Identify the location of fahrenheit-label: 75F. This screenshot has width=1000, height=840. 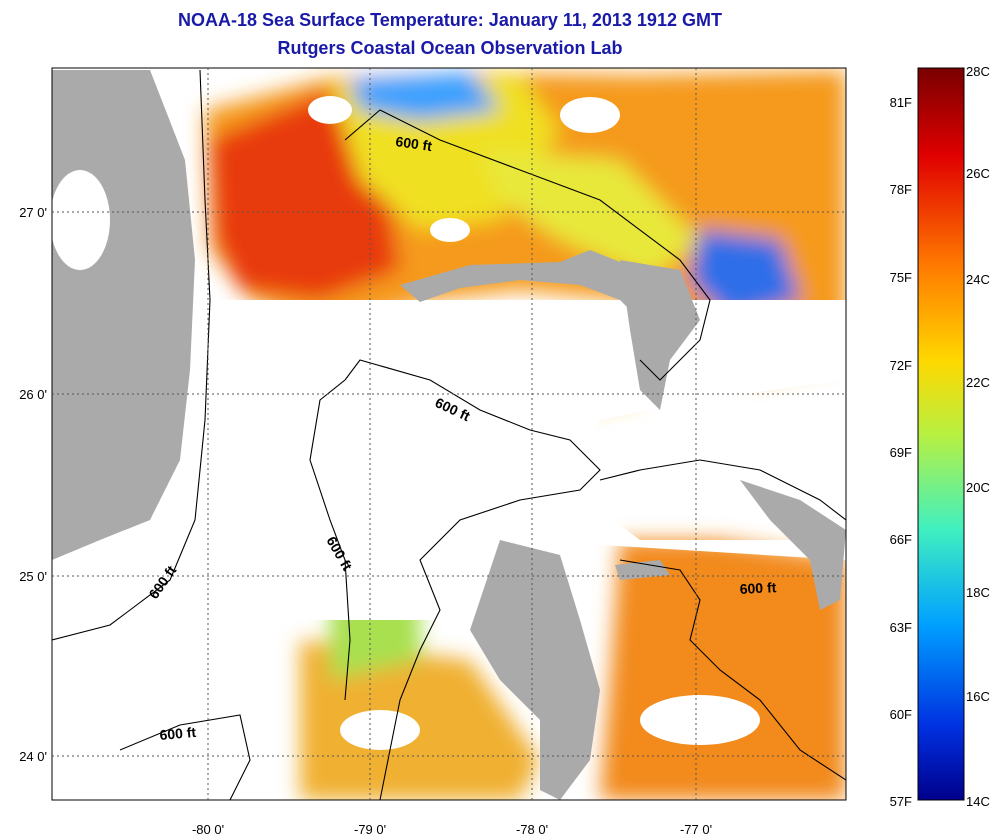
(901, 277).